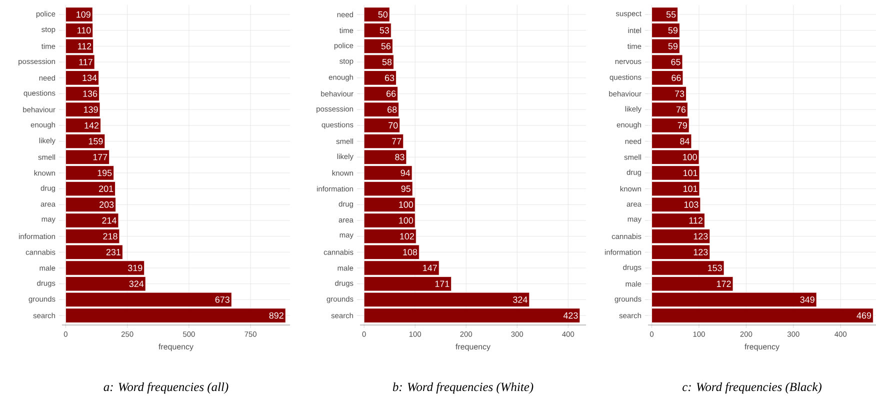 The image size is (876, 405). What do you see at coordinates (399, 157) in the screenshot?
I see `data-label: 83` at bounding box center [399, 157].